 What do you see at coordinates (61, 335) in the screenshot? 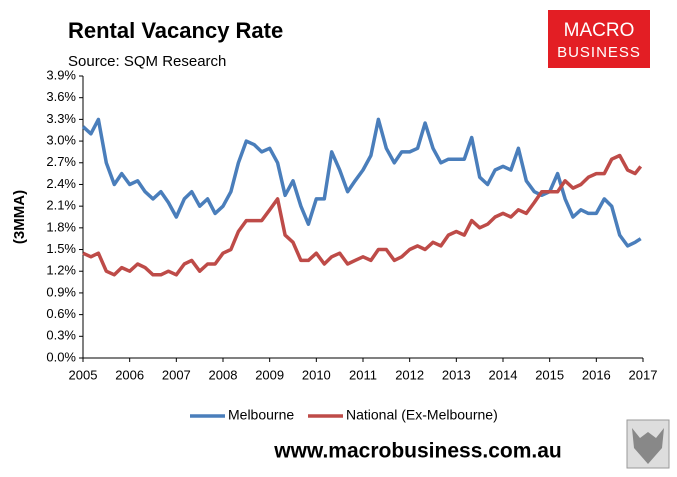
I see `y-tick-label: 0.3%` at bounding box center [61, 335].